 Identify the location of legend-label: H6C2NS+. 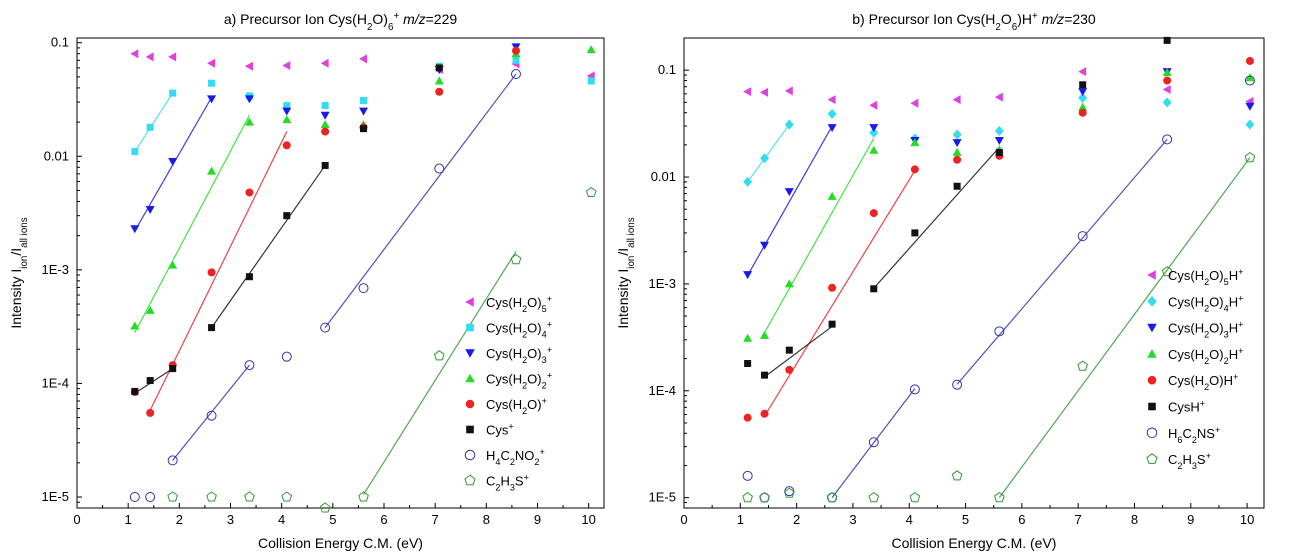
(1194, 435).